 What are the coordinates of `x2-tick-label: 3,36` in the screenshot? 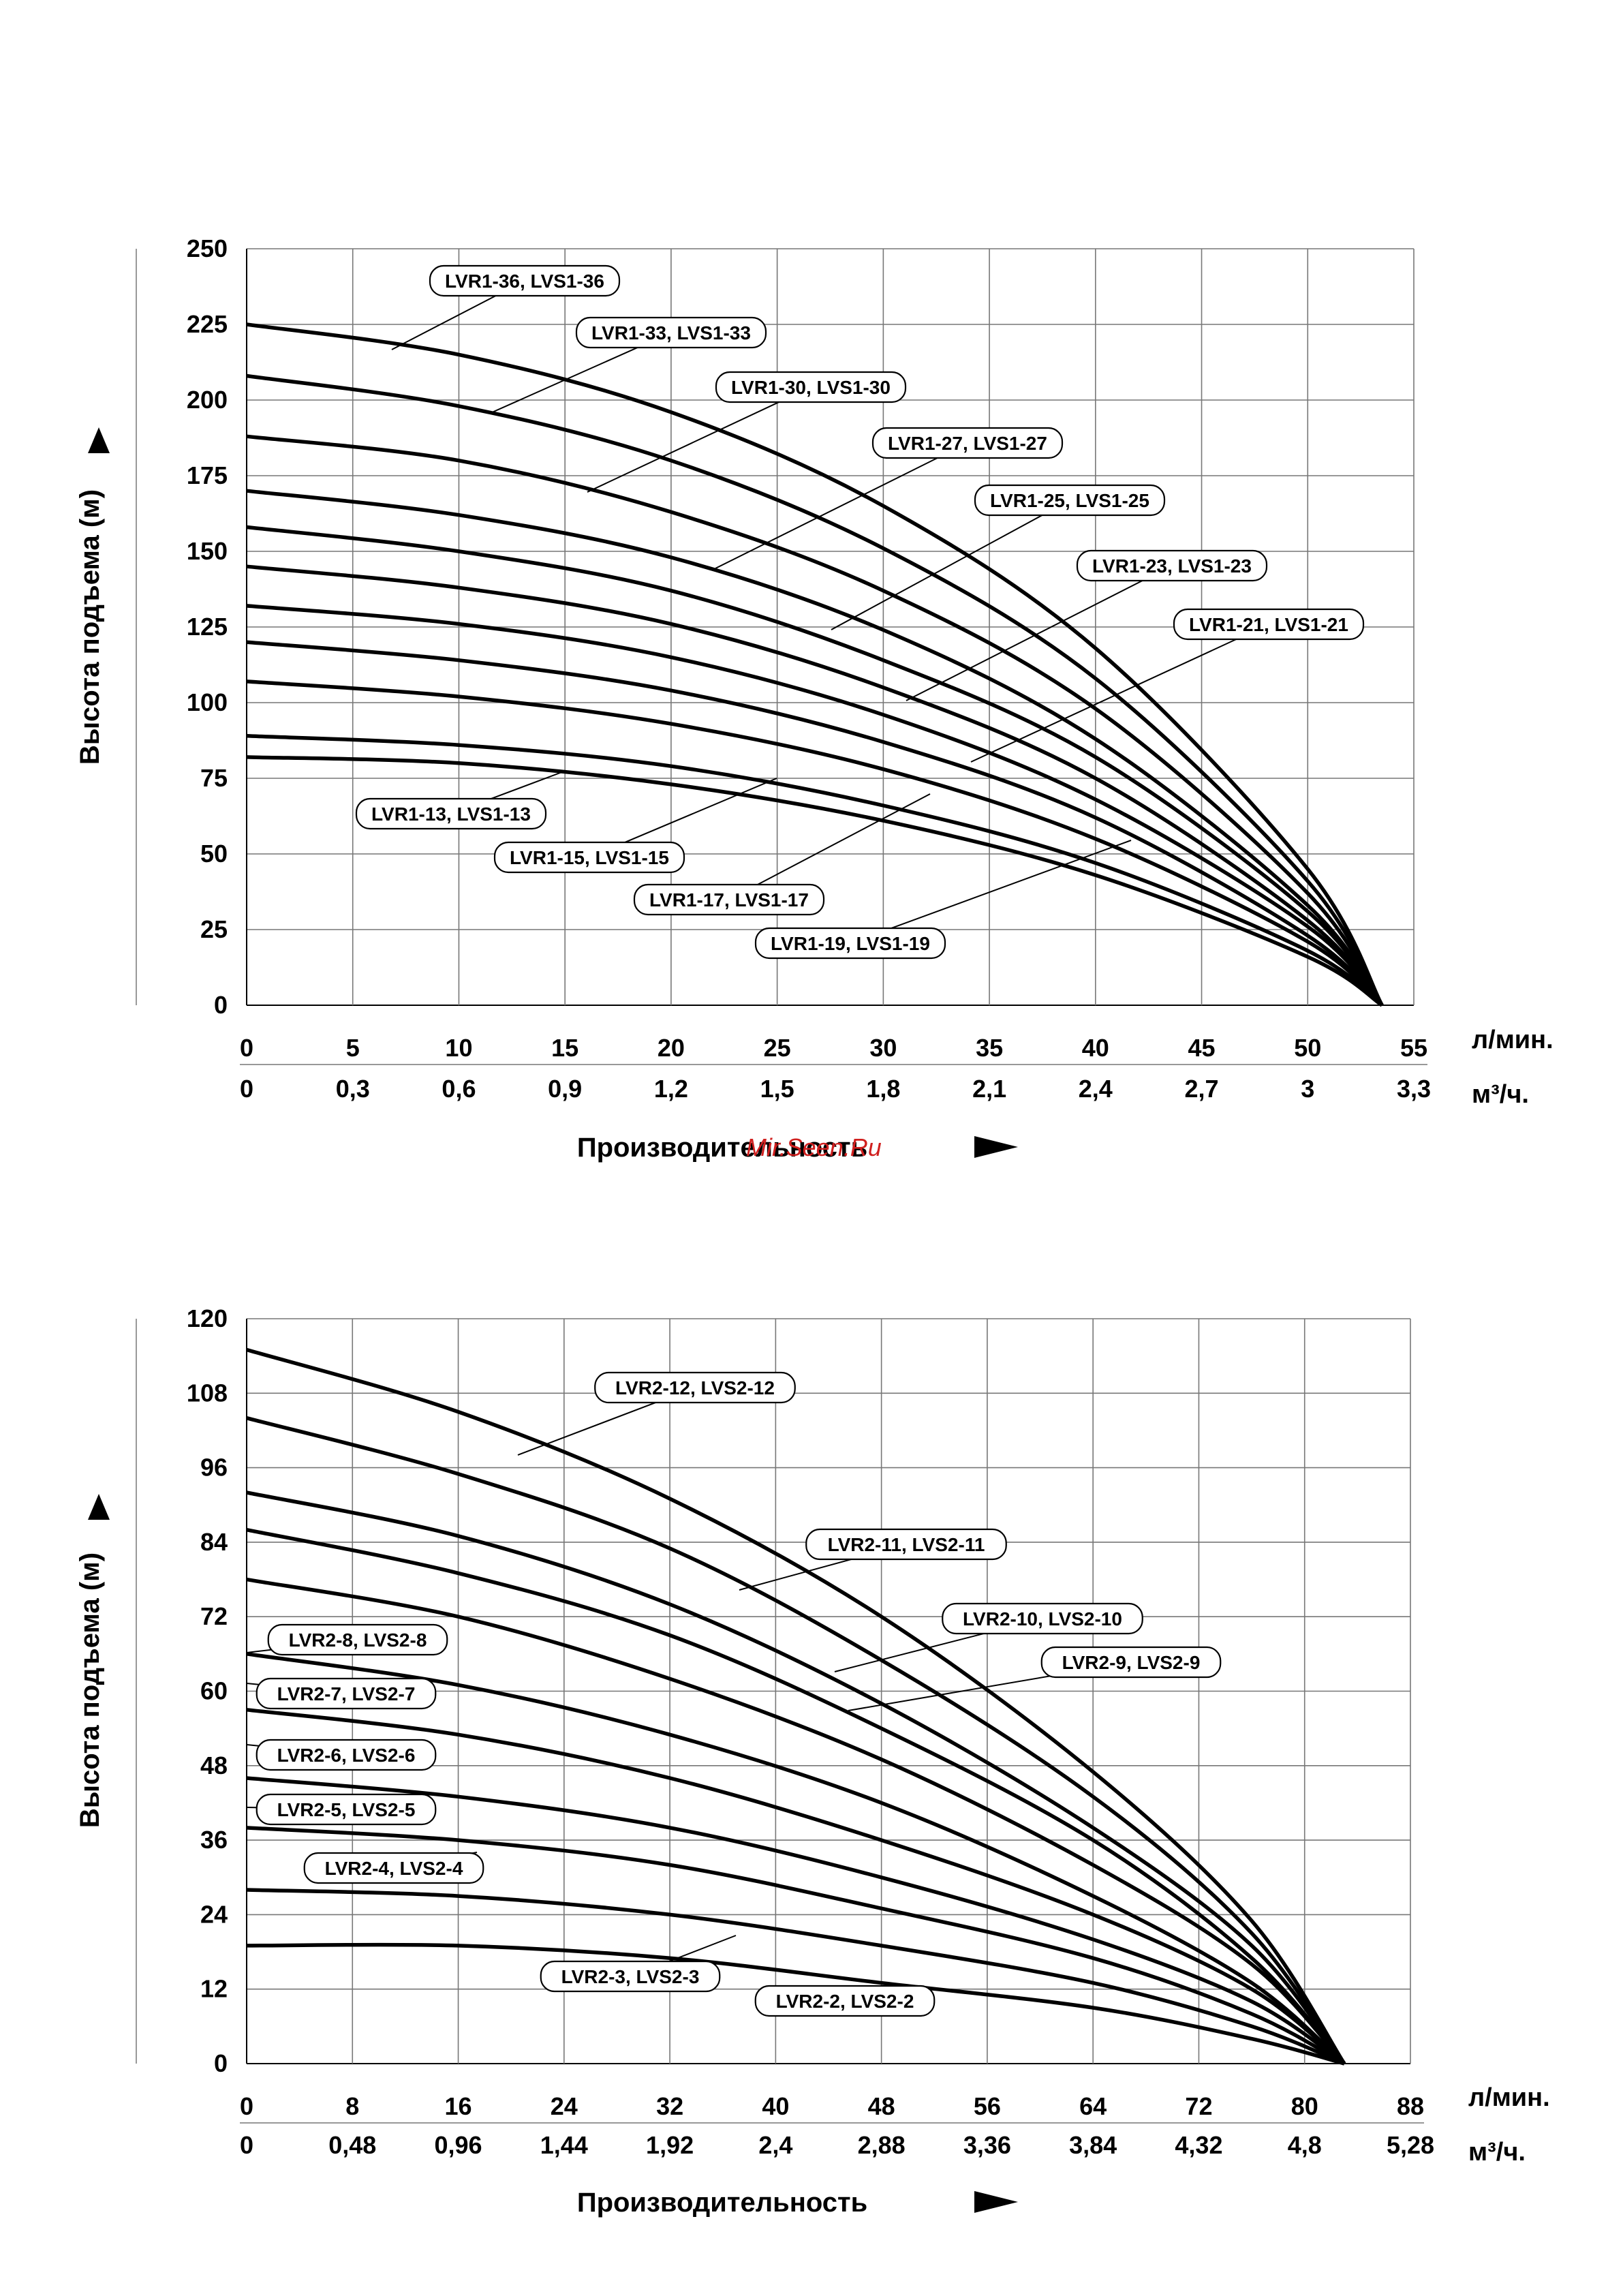 It's located at (987, 2145).